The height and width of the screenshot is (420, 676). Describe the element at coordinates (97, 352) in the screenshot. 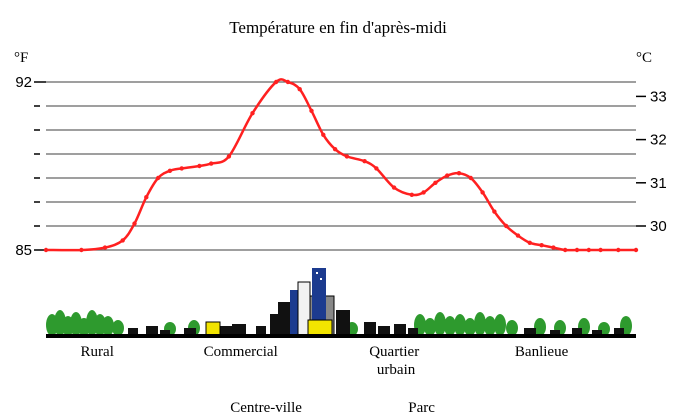

I see `zone-label-rural: Rural` at that location.